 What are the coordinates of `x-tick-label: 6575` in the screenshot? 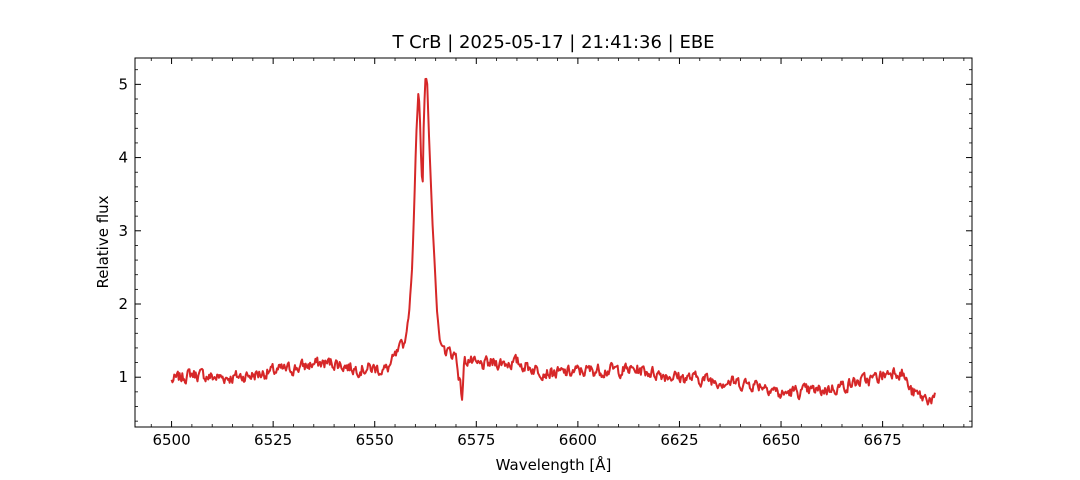 It's located at (476, 440).